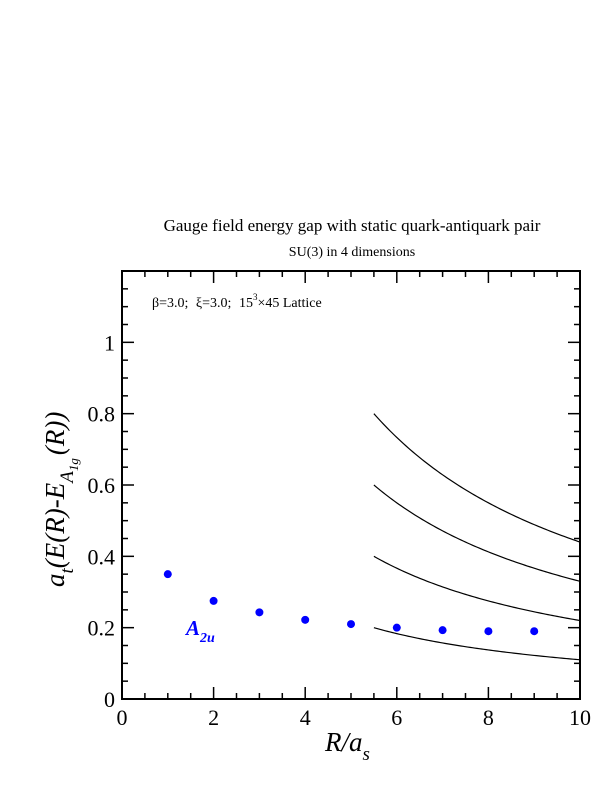 Image resolution: width=612 pixels, height=792 pixels. What do you see at coordinates (396, 717) in the screenshot?
I see `x-tick-label: 6` at bounding box center [396, 717].